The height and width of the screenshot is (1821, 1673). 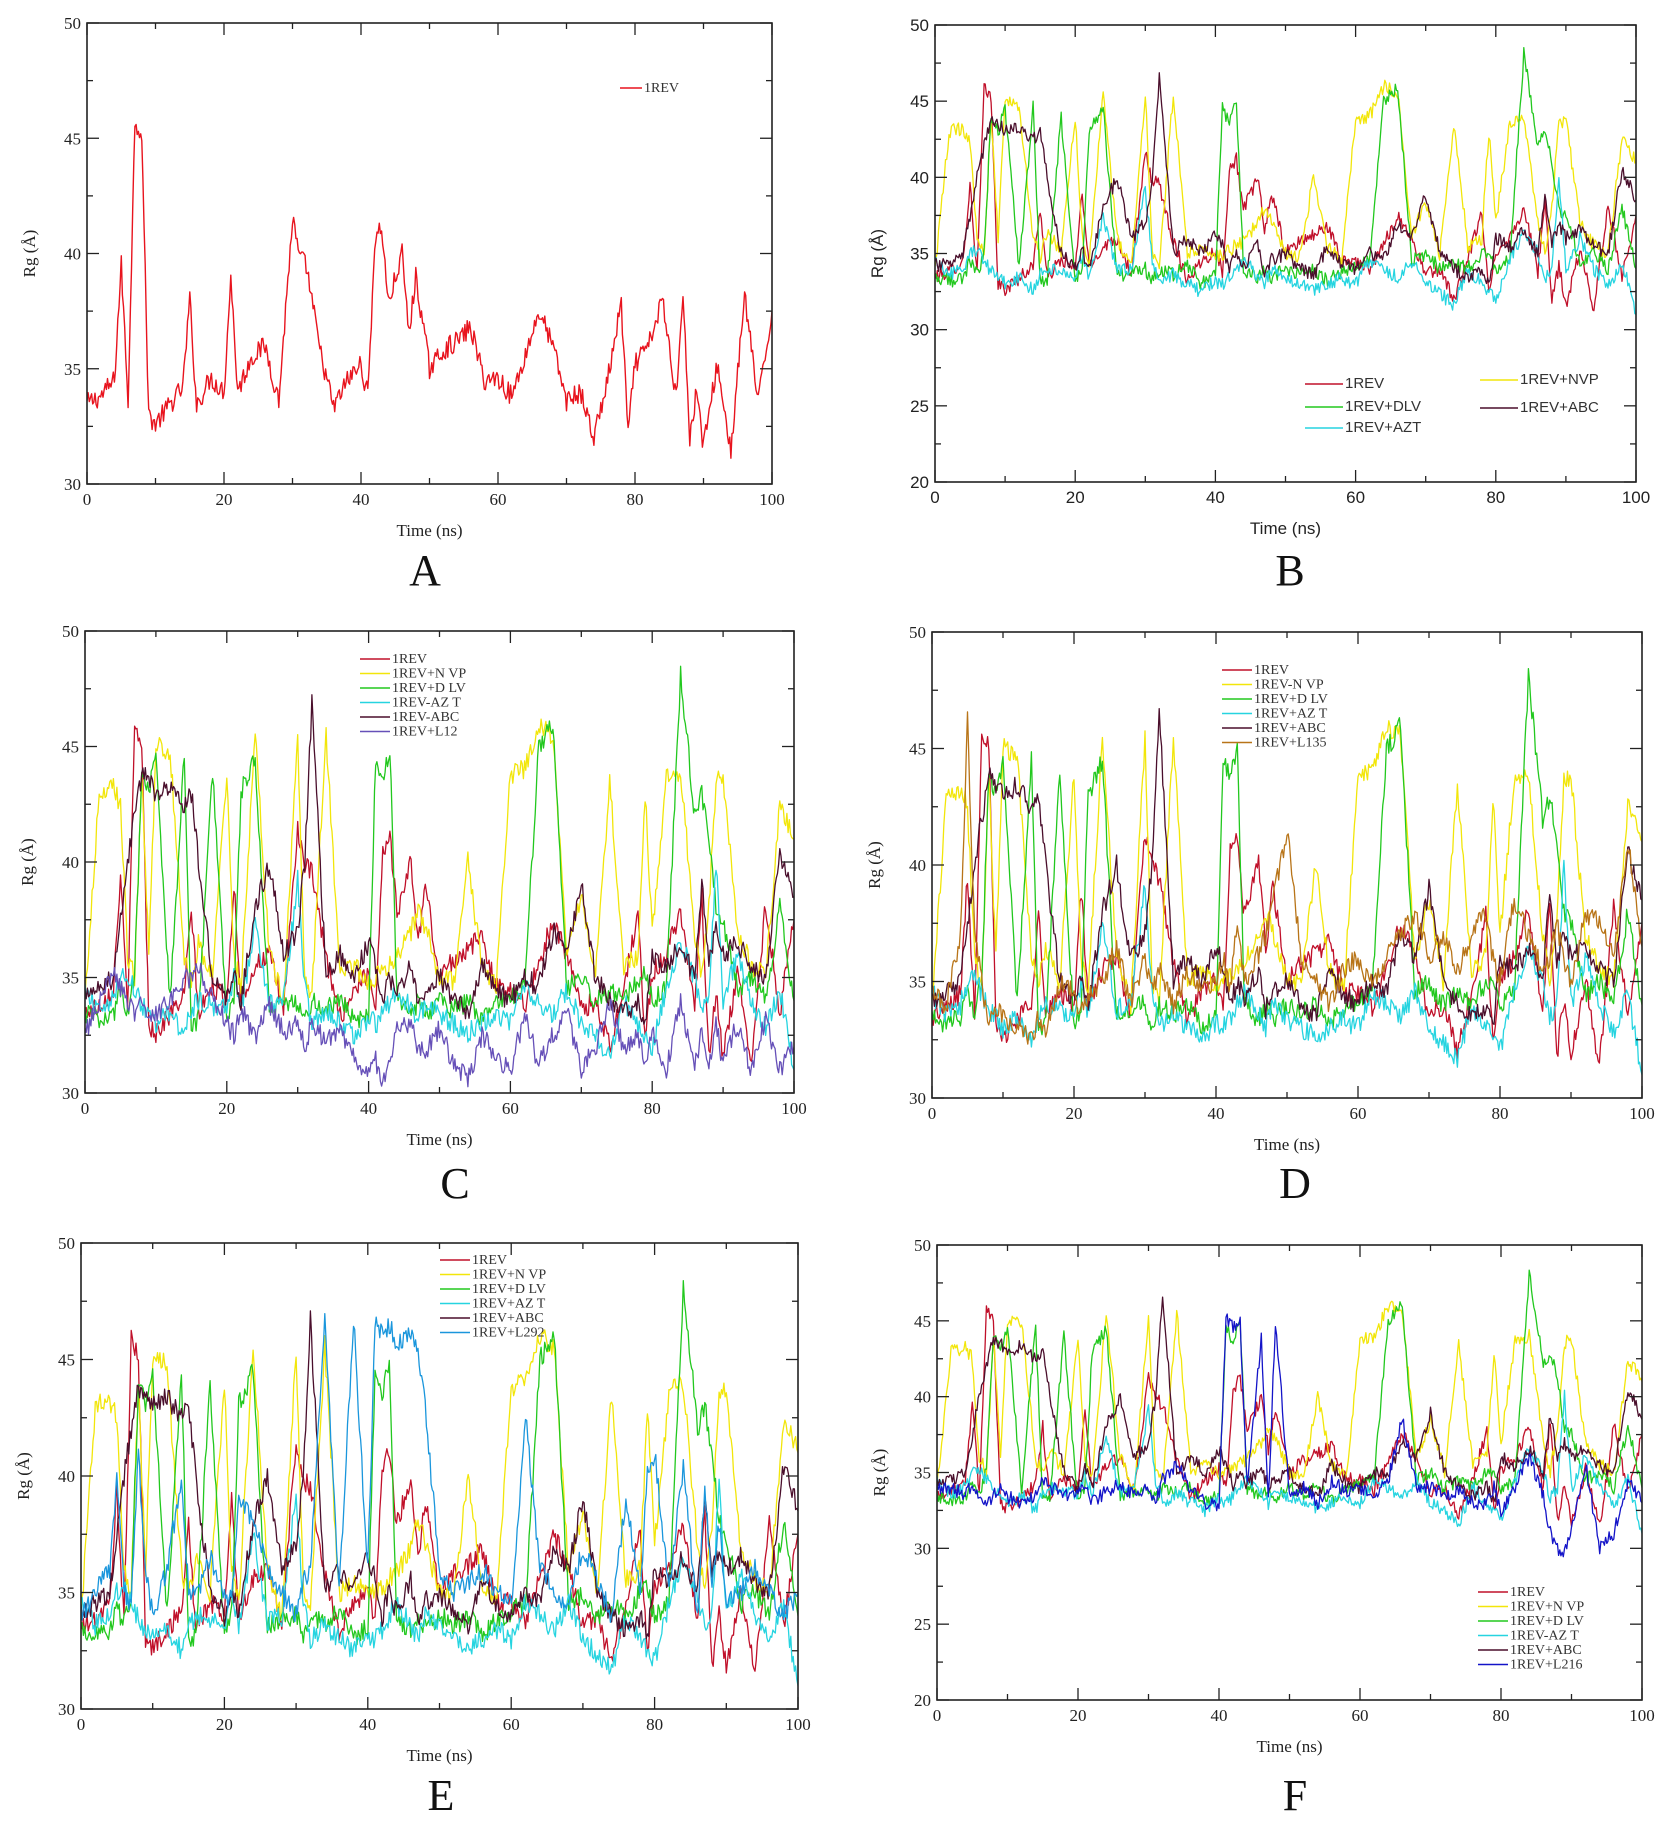 What do you see at coordinates (919, 406) in the screenshot?
I see `y-tick-label: 25` at bounding box center [919, 406].